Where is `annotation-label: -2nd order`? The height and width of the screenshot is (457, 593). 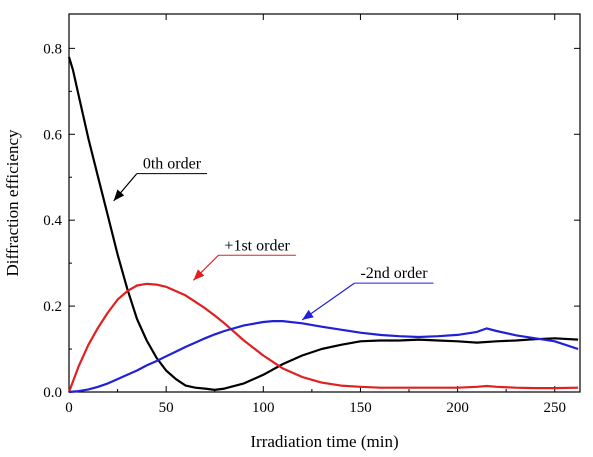 annotation-label: -2nd order is located at coordinates (394, 273).